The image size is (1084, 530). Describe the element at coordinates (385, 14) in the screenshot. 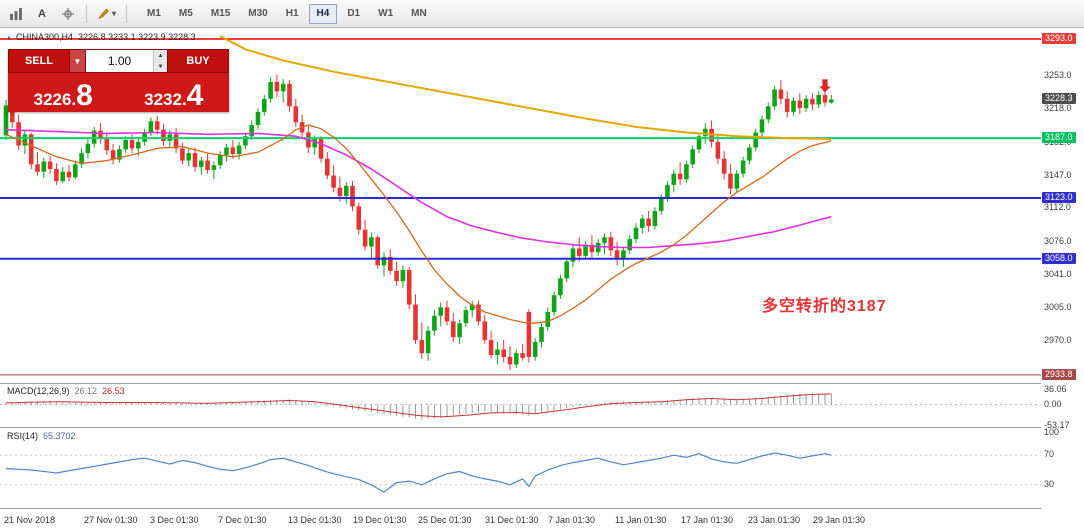

I see `timeframe-W1: W1` at that location.